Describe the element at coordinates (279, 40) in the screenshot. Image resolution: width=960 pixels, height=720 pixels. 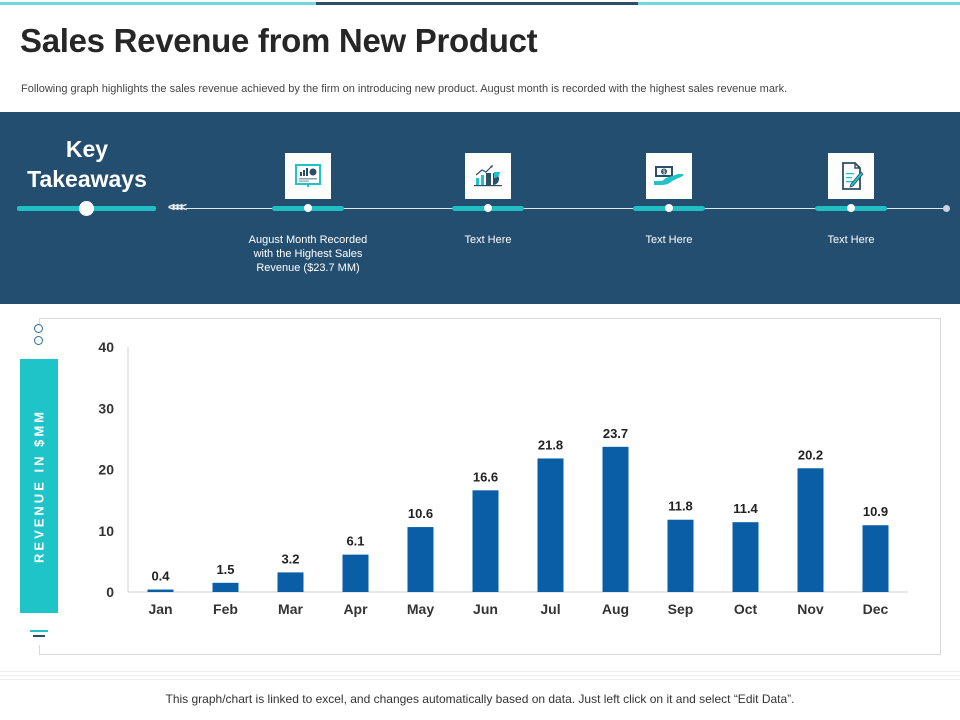
I see `page-title: Sales Revenue from New Product` at that location.